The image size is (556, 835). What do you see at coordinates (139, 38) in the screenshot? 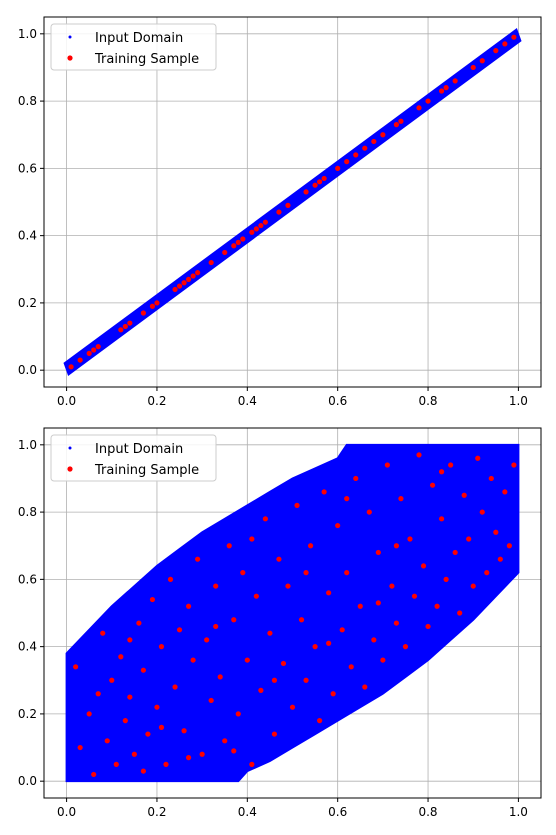
I see `legend-label-input-domain: Input Domain` at bounding box center [139, 38].